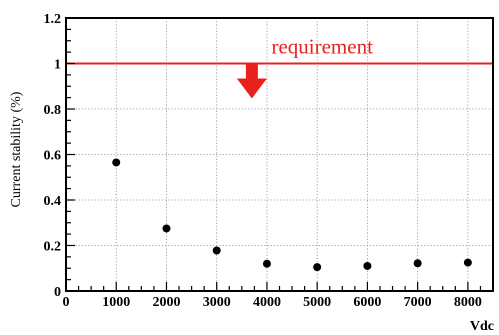  What do you see at coordinates (166, 302) in the screenshot?
I see `x-tick-label: 2000` at bounding box center [166, 302].